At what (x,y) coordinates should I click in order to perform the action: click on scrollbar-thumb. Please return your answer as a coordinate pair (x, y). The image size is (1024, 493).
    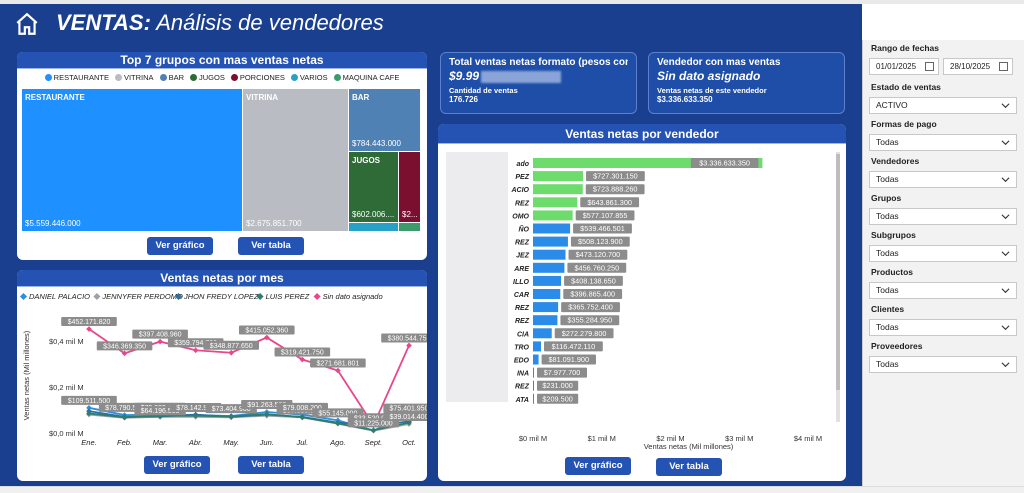
    Looking at the image, I should click on (838, 272).